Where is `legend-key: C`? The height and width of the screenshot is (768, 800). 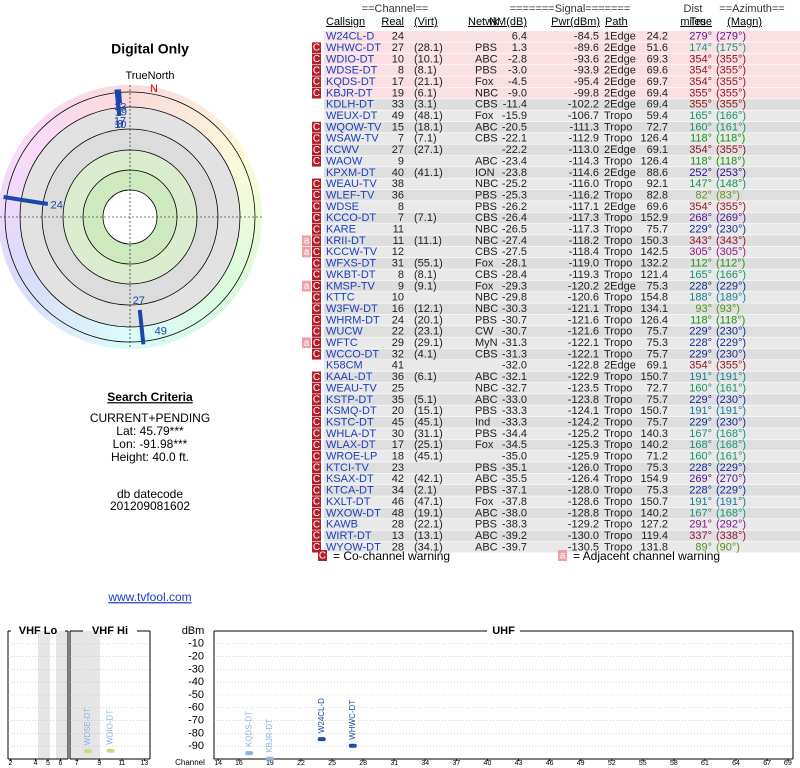 legend-key: C is located at coordinates (322, 556).